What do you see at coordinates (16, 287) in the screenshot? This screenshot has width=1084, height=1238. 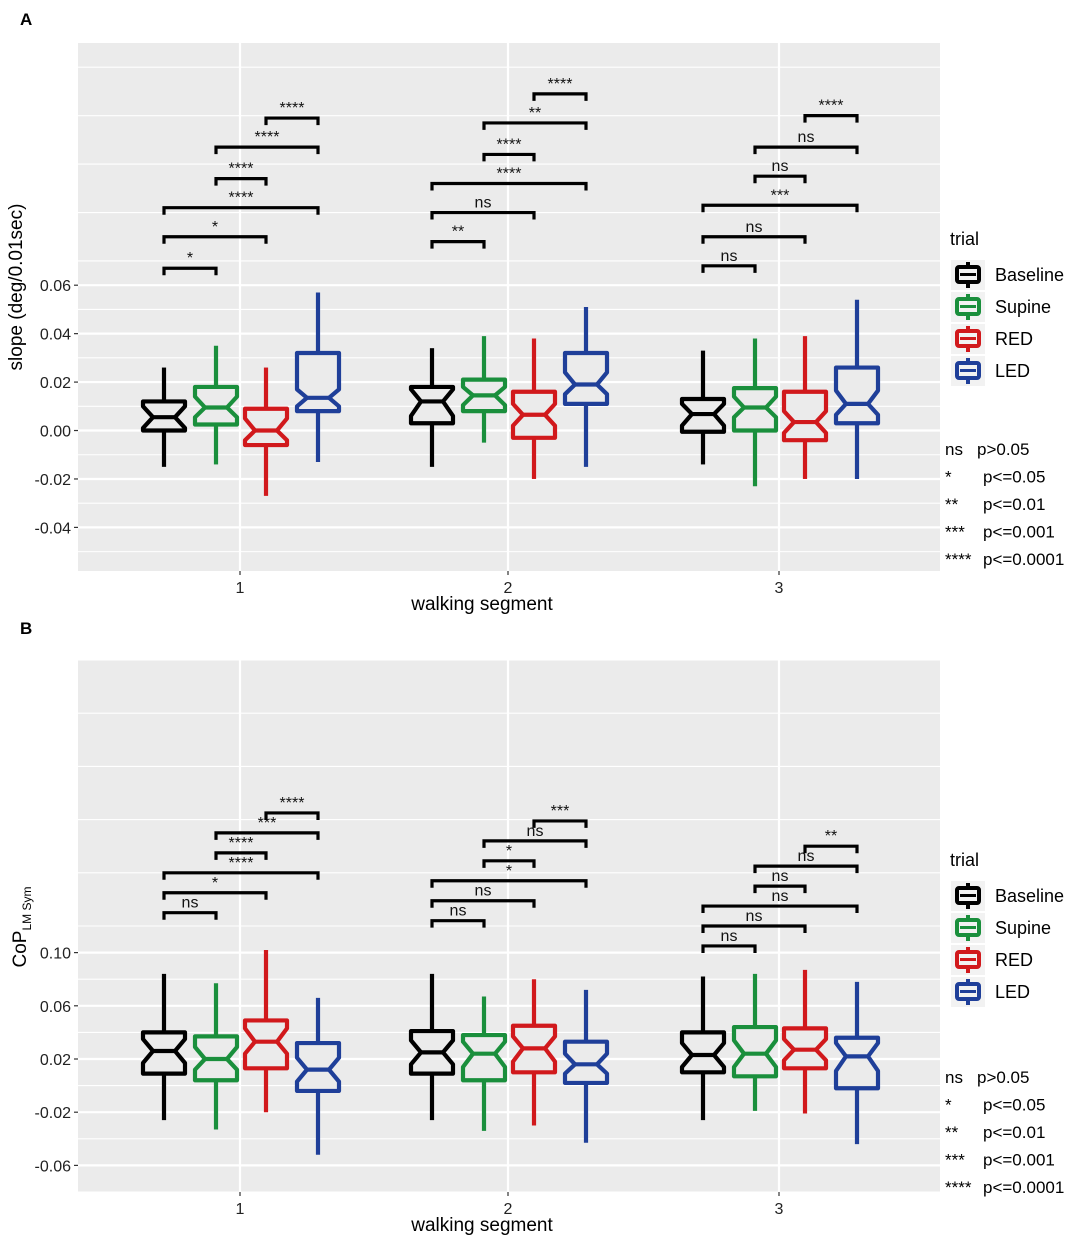 I see `y-axis-title: slope (deg/0.01sec)` at bounding box center [16, 287].